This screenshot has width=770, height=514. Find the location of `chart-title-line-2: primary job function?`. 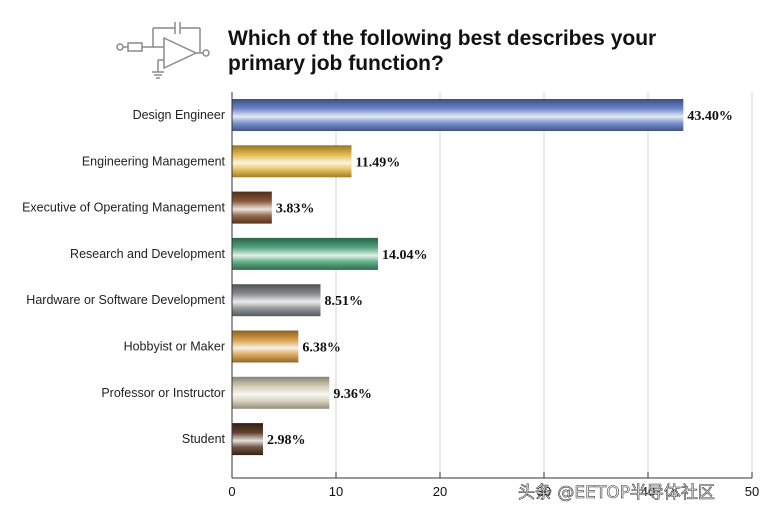

chart-title-line-2: primary job function? is located at coordinates (336, 63).